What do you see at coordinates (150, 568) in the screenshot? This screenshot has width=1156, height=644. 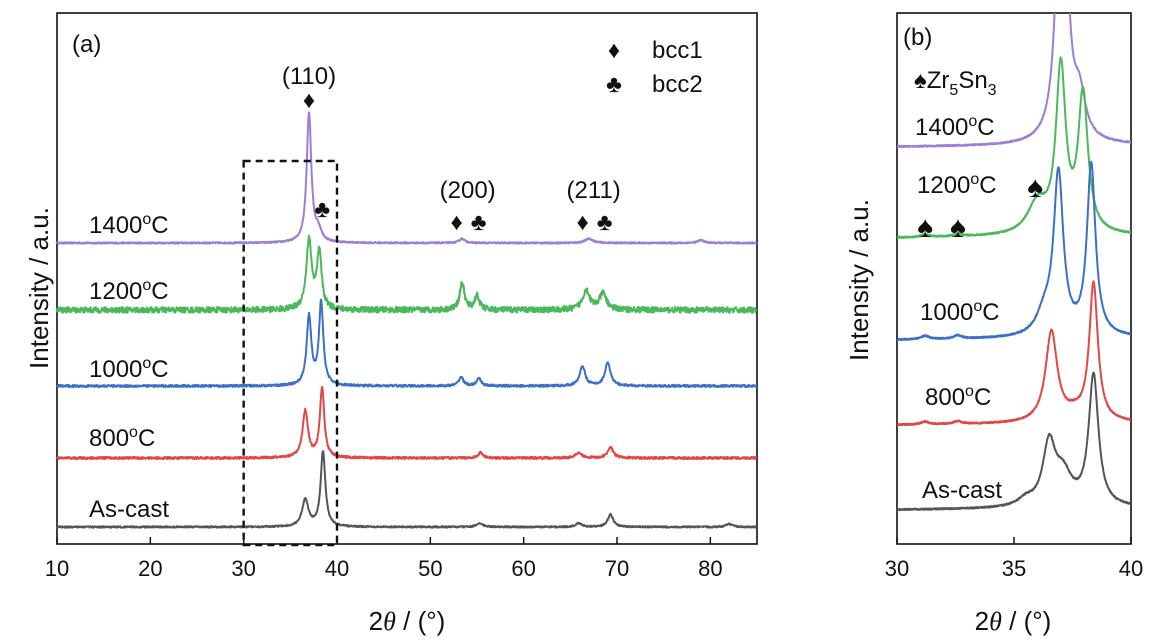 I see `x-tick-label: 20` at bounding box center [150, 568].